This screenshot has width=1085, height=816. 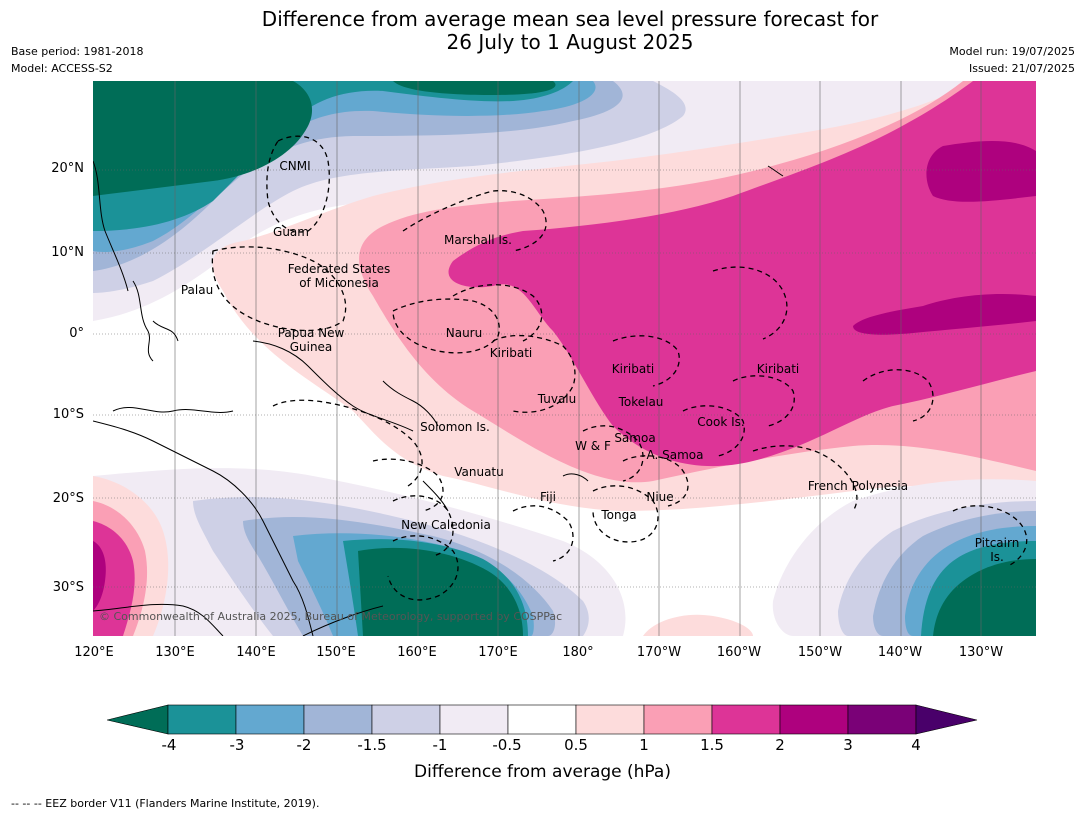 What do you see at coordinates (511, 353) in the screenshot?
I see `label-kiribati-west: Kiribati` at bounding box center [511, 353].